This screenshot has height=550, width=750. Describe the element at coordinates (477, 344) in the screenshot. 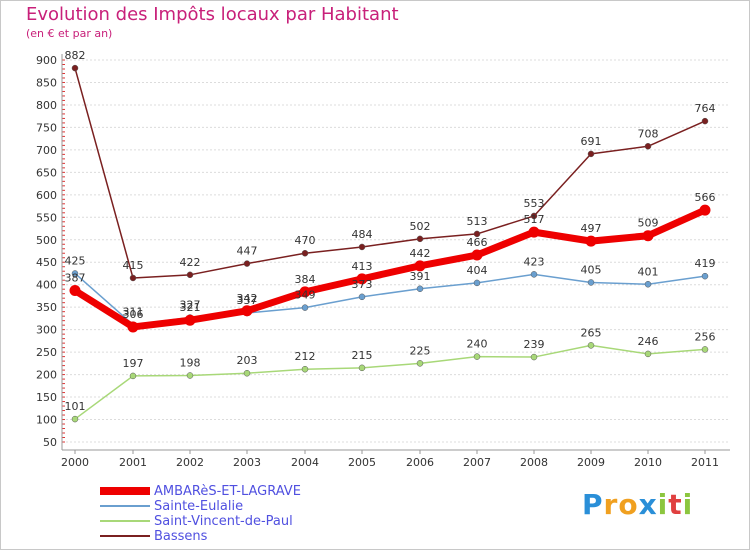

I see `data-label-saint-vincent: 240` at that location.